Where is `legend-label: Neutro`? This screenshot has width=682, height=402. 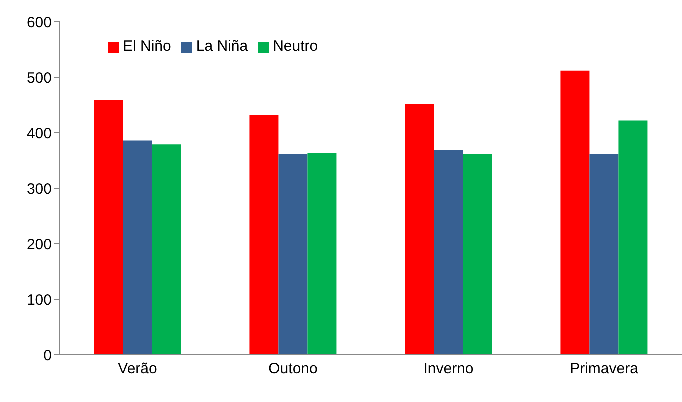
legend-label: Neutro is located at coordinates (295, 46).